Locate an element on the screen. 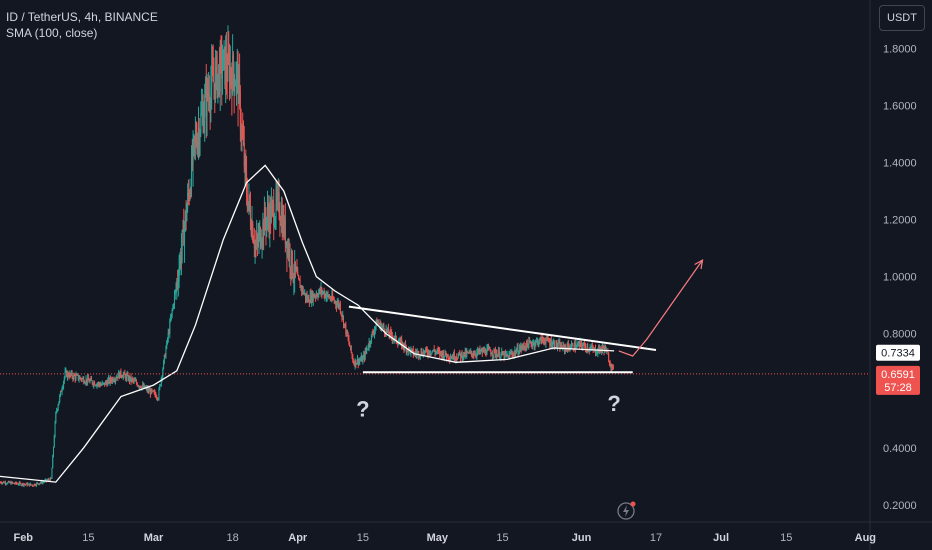  price-label-box is located at coordinates (898, 352).